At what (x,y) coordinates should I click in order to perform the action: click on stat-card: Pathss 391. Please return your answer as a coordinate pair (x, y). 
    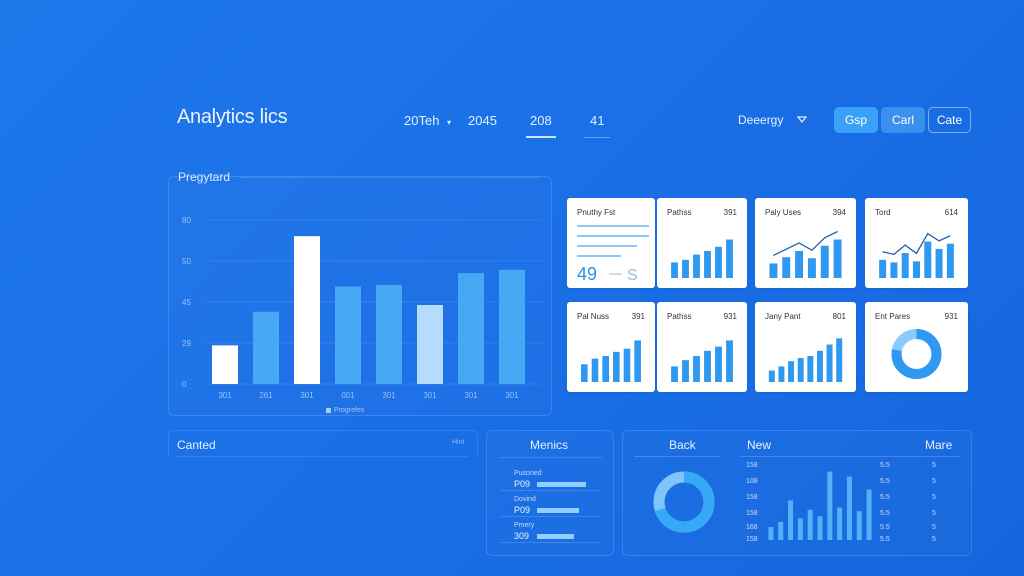
    Looking at the image, I should click on (702, 243).